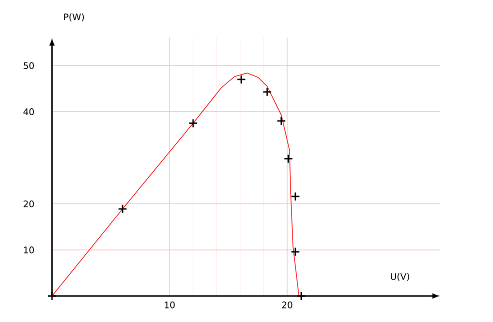  What do you see at coordinates (28, 112) in the screenshot?
I see `y-tick-label: 40` at bounding box center [28, 112].